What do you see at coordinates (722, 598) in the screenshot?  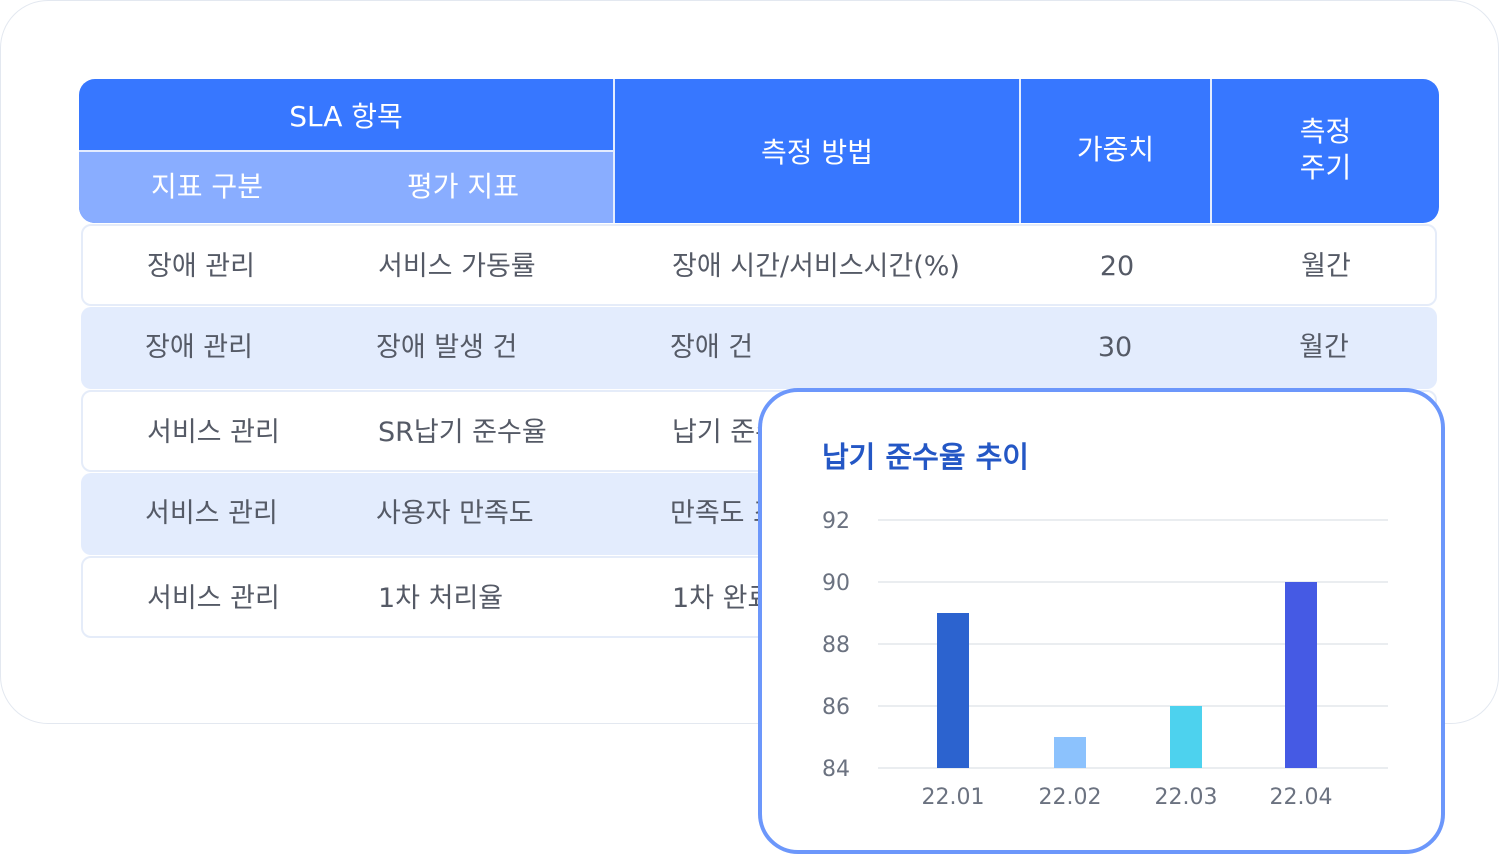 I see `cell-method: 1차 완료` at bounding box center [722, 598].